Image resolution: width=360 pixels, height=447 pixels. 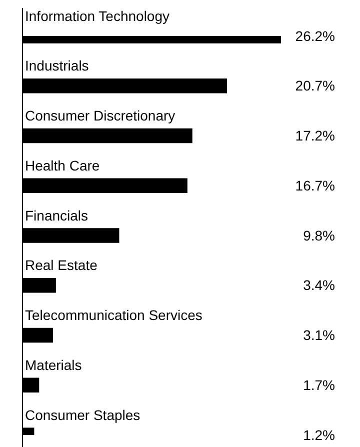 I want to click on y-tick-label: Health Care, so click(x=62, y=165).